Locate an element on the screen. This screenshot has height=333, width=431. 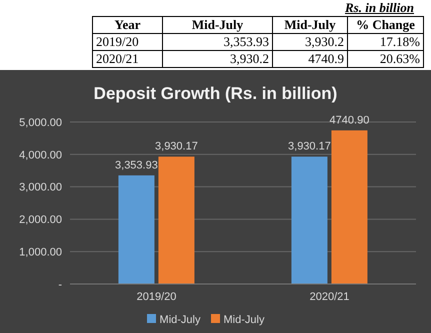
text: % Change is located at coordinates (386, 25).